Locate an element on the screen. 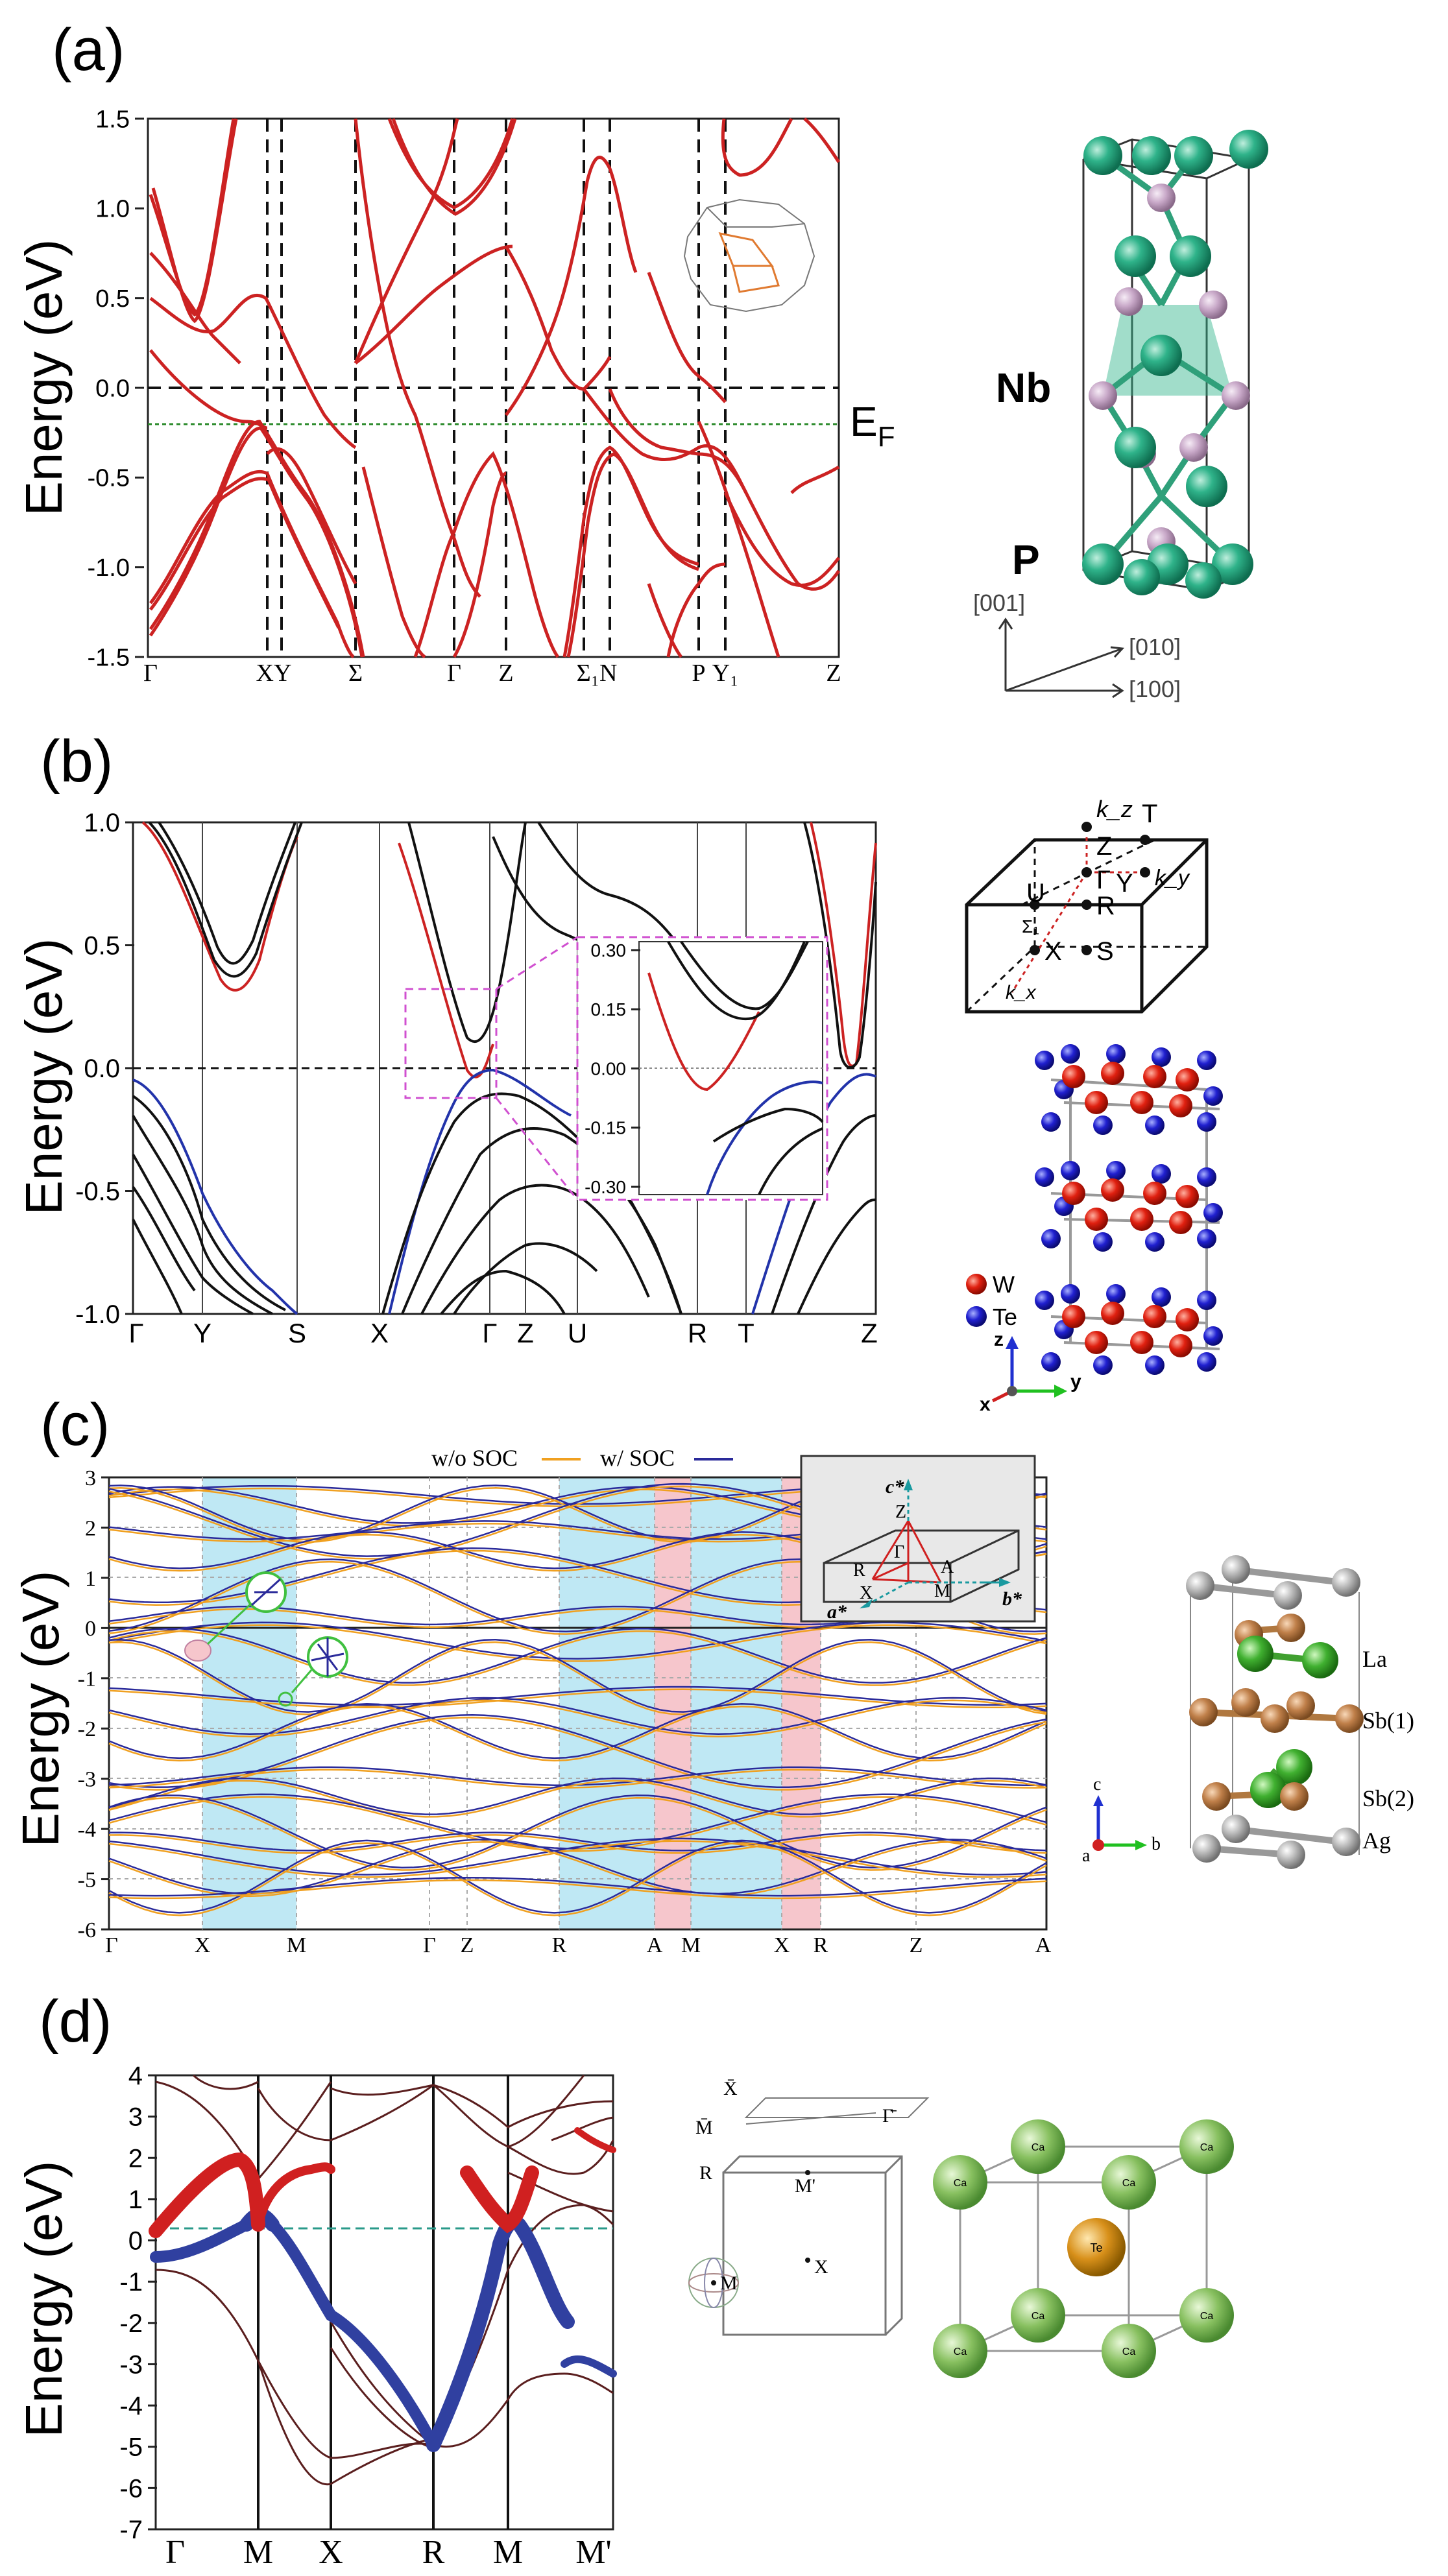 The width and height of the screenshot is (1448, 2576). panel-d-ytick-0: 4 is located at coordinates (135, 2076).